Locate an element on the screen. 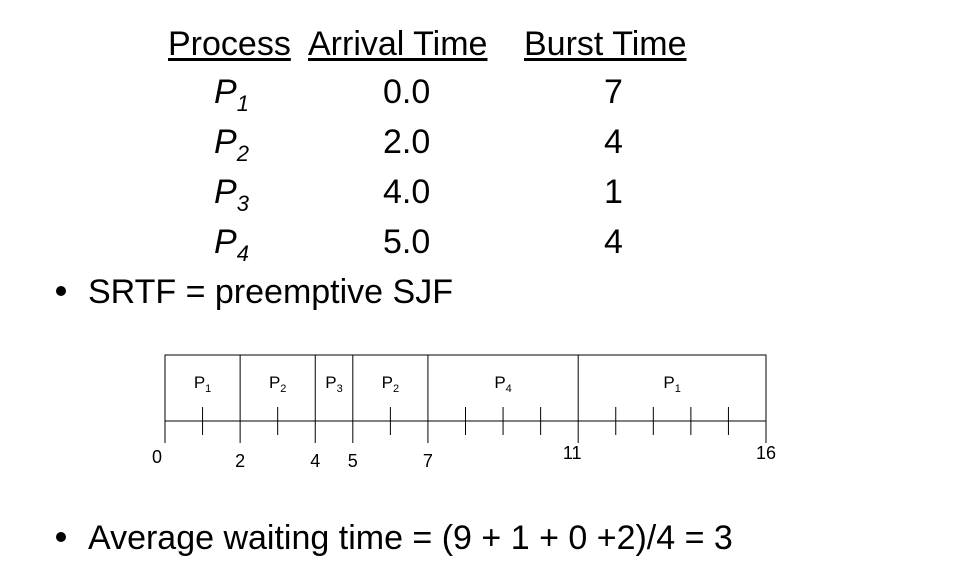  header-burst-time: Burst Time is located at coordinates (605, 44).